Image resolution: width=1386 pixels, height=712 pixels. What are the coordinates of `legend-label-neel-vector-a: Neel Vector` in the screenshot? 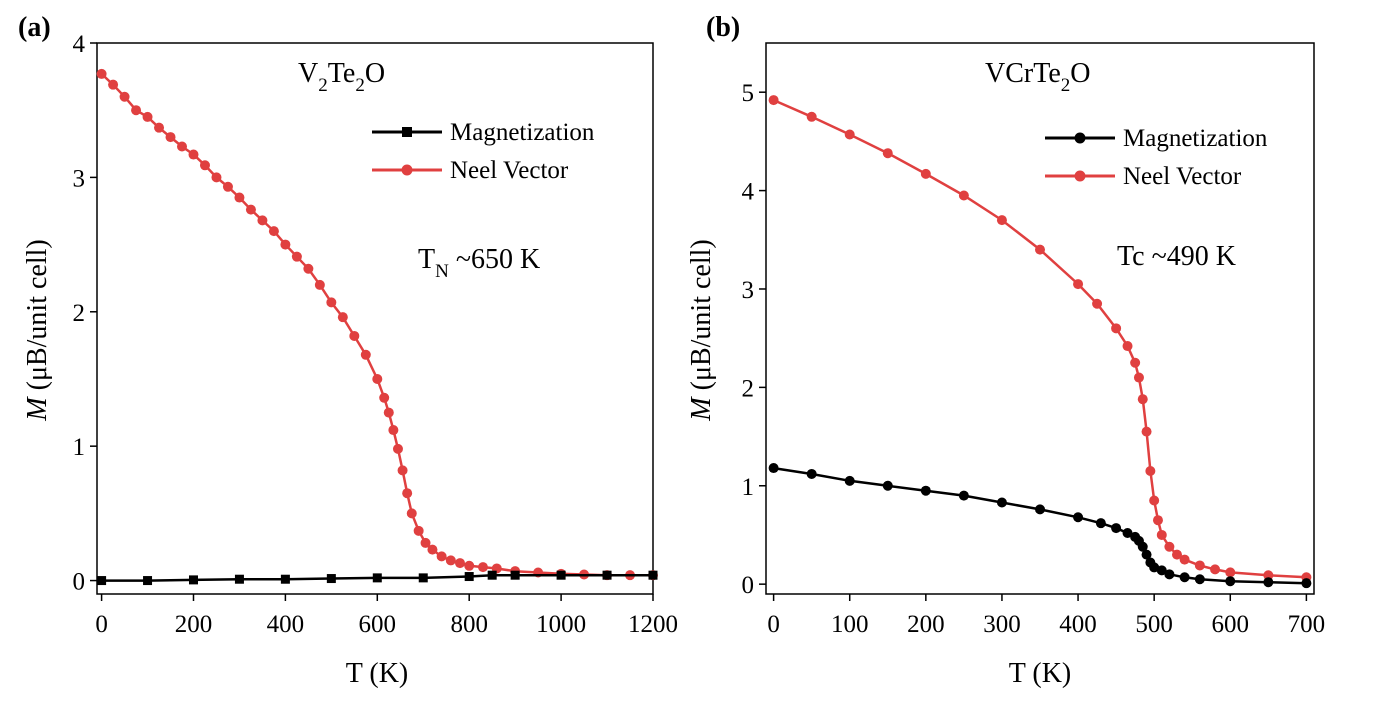 It's located at (509, 170).